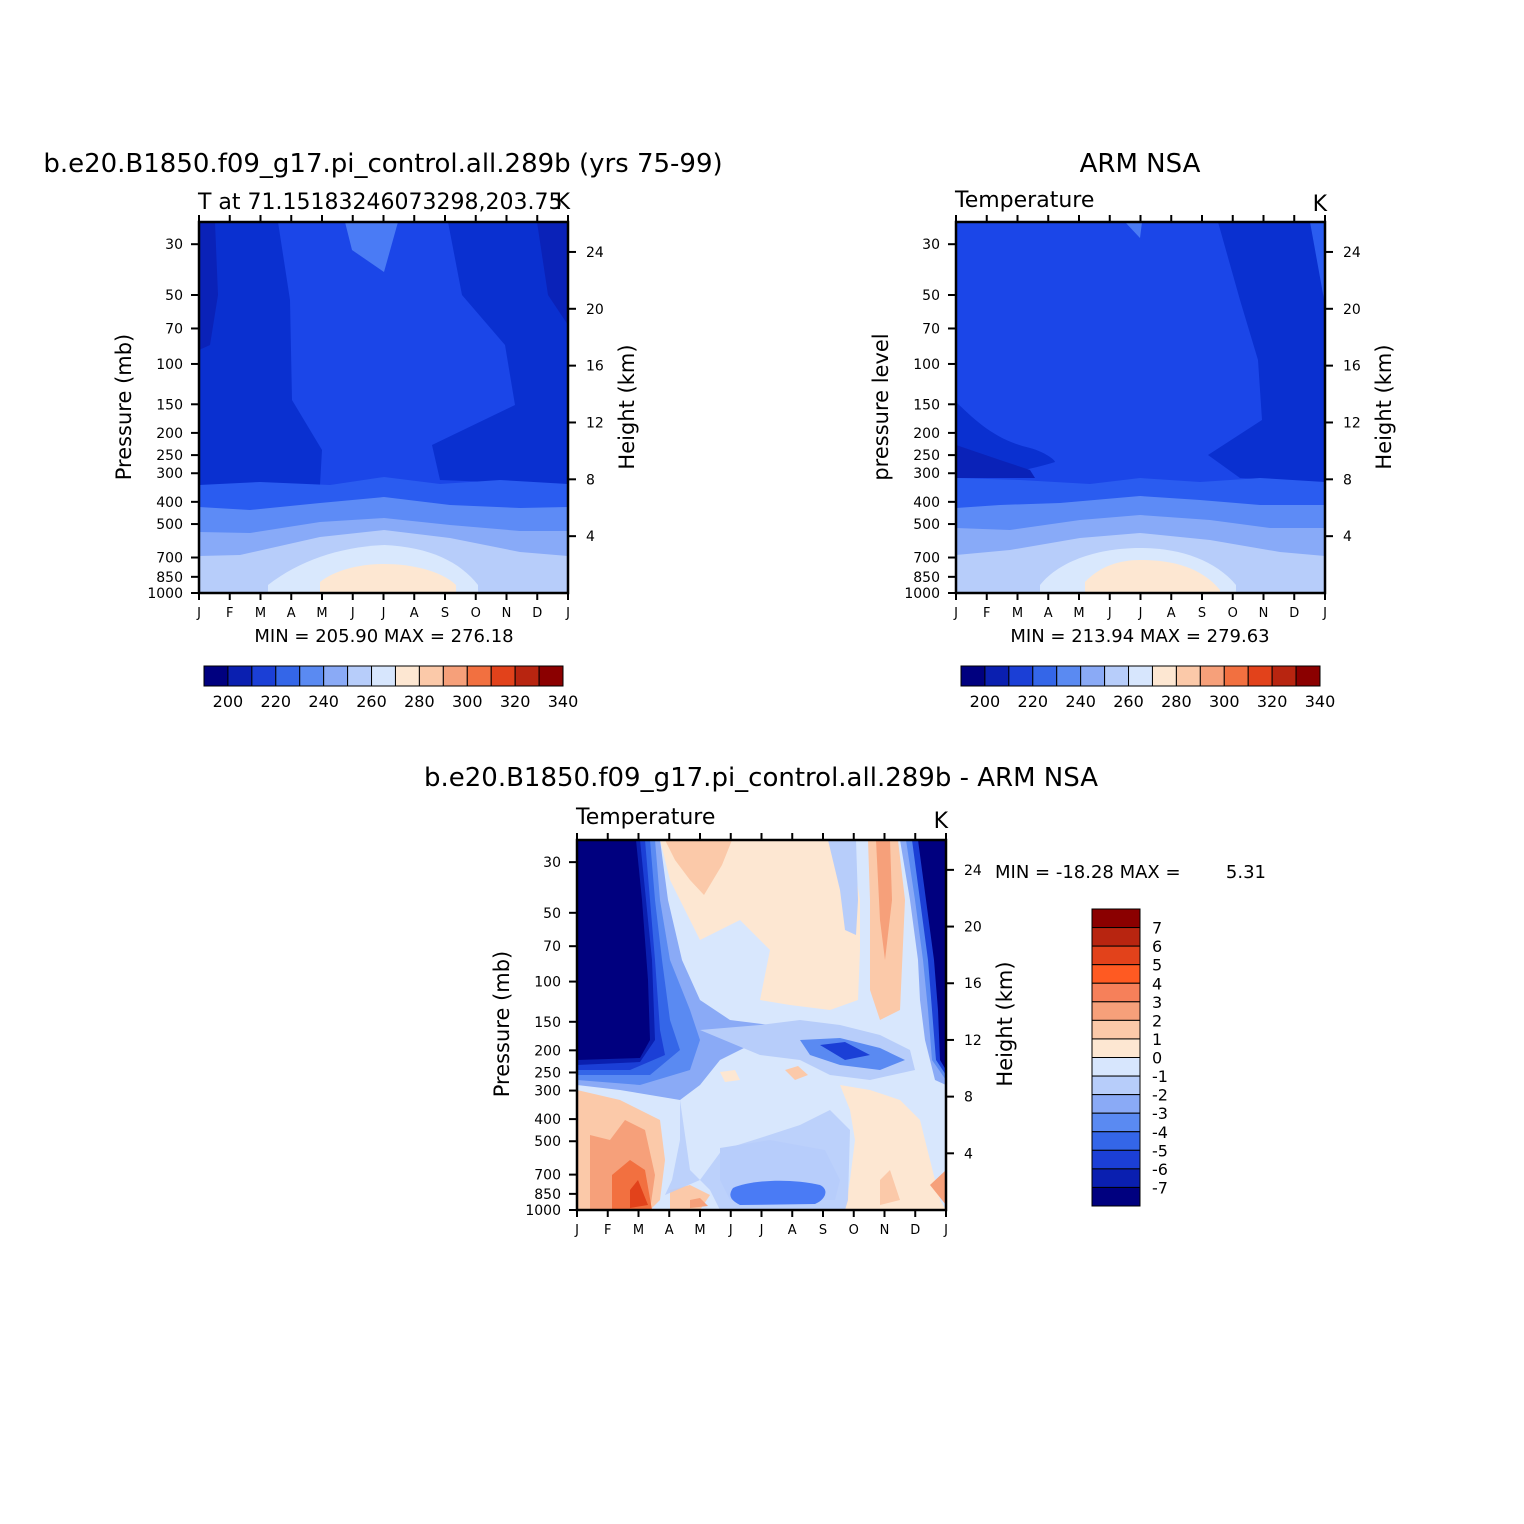 The height and width of the screenshot is (1524, 1524). I want to click on y-tick-label-left: 700, so click(926, 559).